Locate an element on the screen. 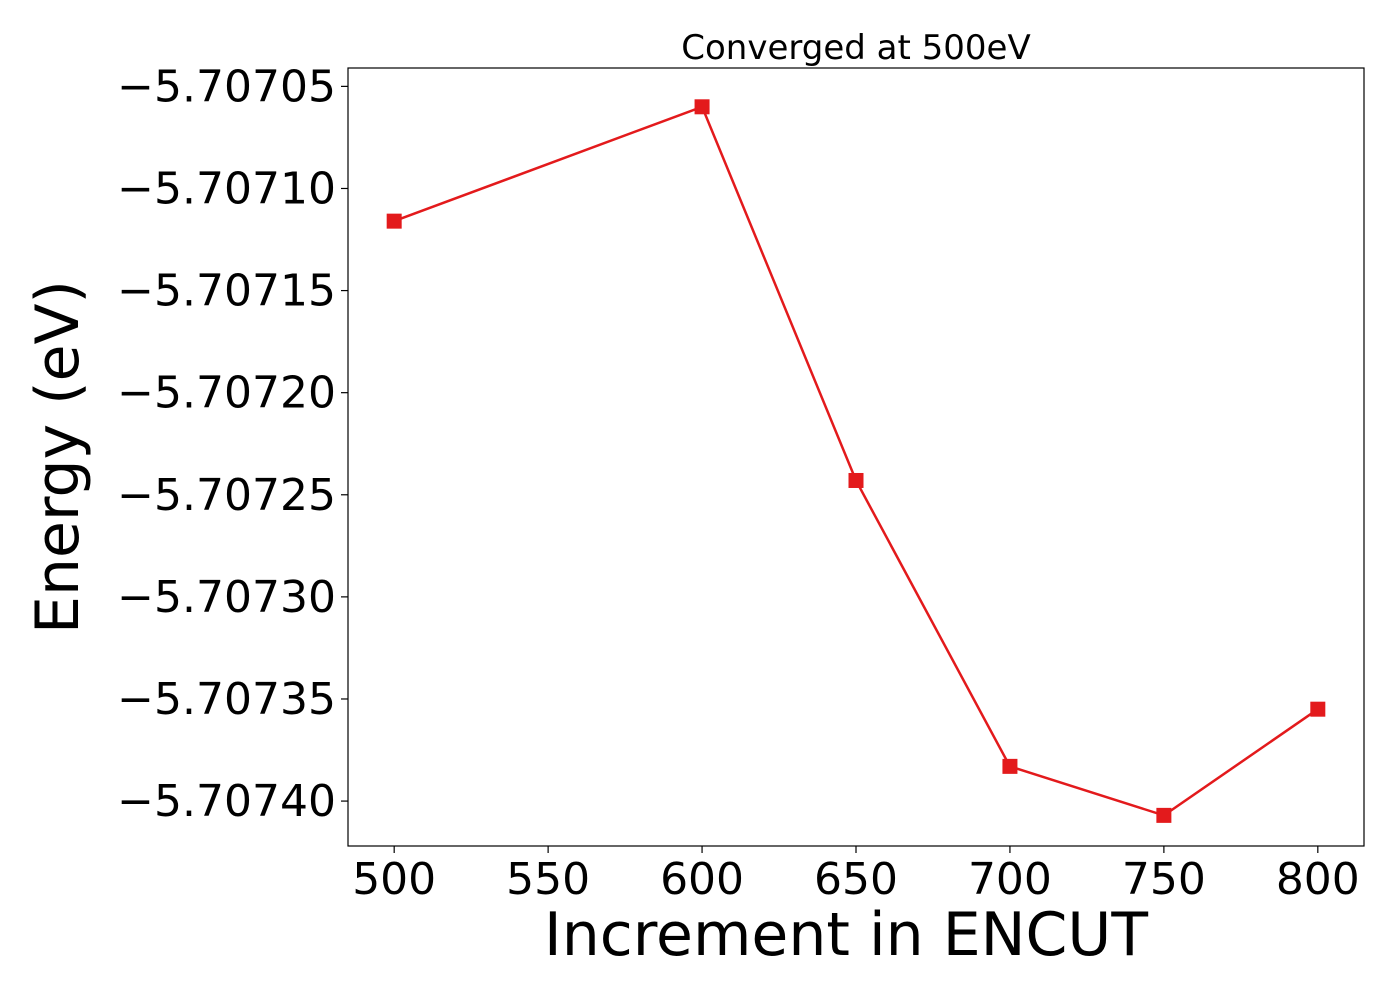 The width and height of the screenshot is (1400, 1000). y-tick-label: −5.70710 is located at coordinates (226, 188).